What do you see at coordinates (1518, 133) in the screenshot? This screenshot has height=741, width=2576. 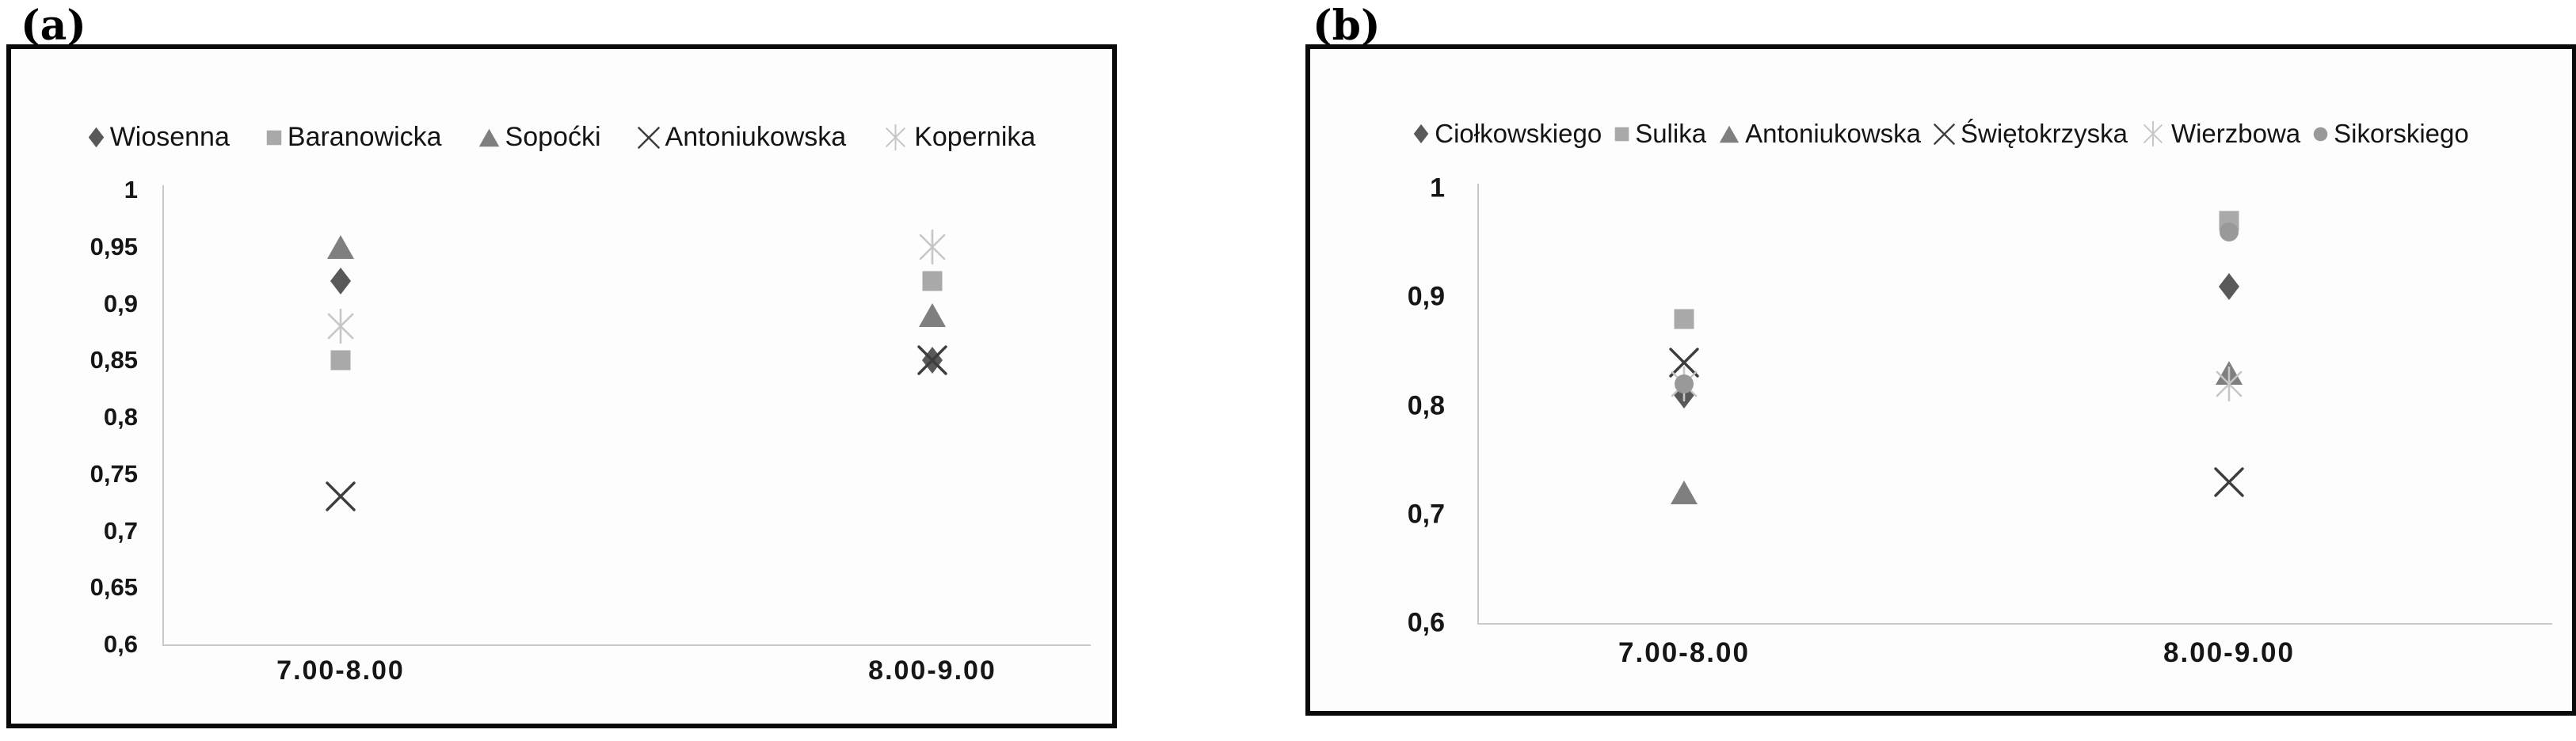 I see `legend-label: Ciołkowskiego` at bounding box center [1518, 133].